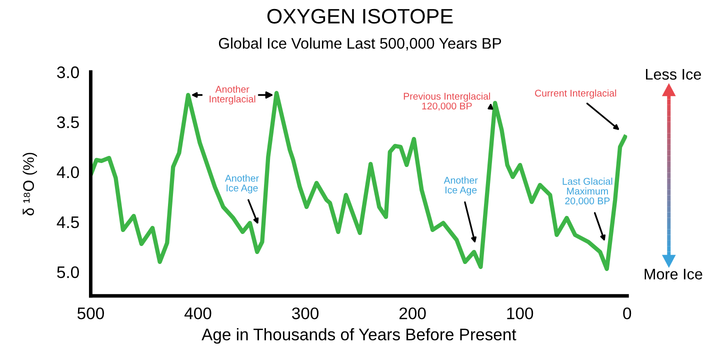  What do you see at coordinates (68, 272) in the screenshot?
I see `y-tick-label: 5.0` at bounding box center [68, 272].